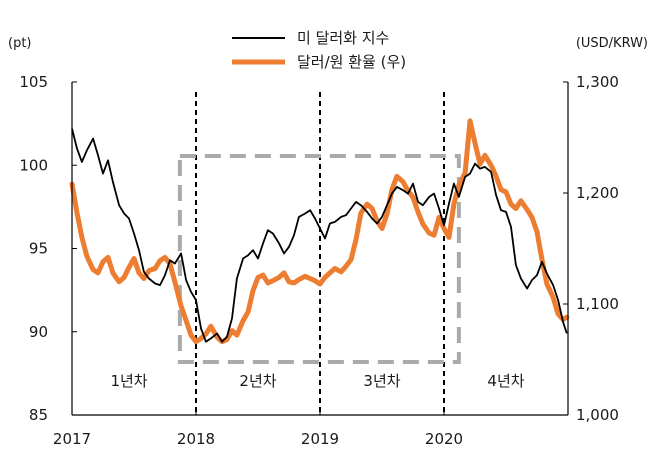  I want to click on x-axis-ticks: 2017 2018 2019 2020, so click(258, 429).